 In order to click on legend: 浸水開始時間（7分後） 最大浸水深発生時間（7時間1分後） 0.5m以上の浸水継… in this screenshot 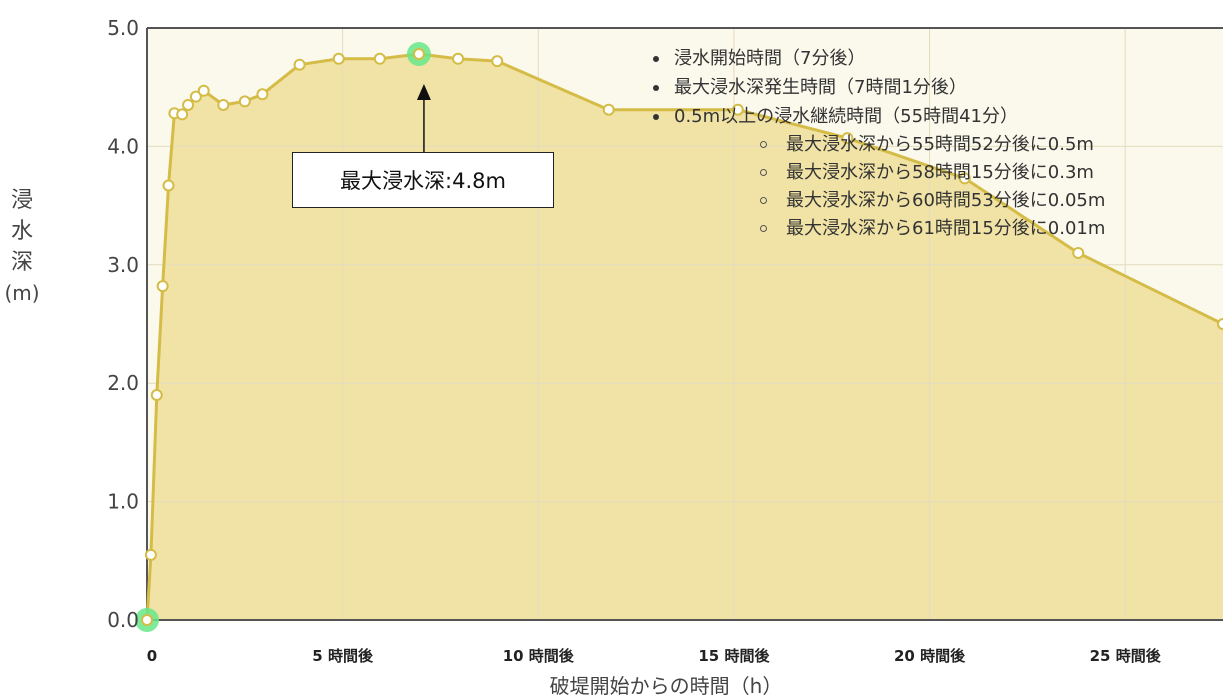, I will do `click(876, 143)`.